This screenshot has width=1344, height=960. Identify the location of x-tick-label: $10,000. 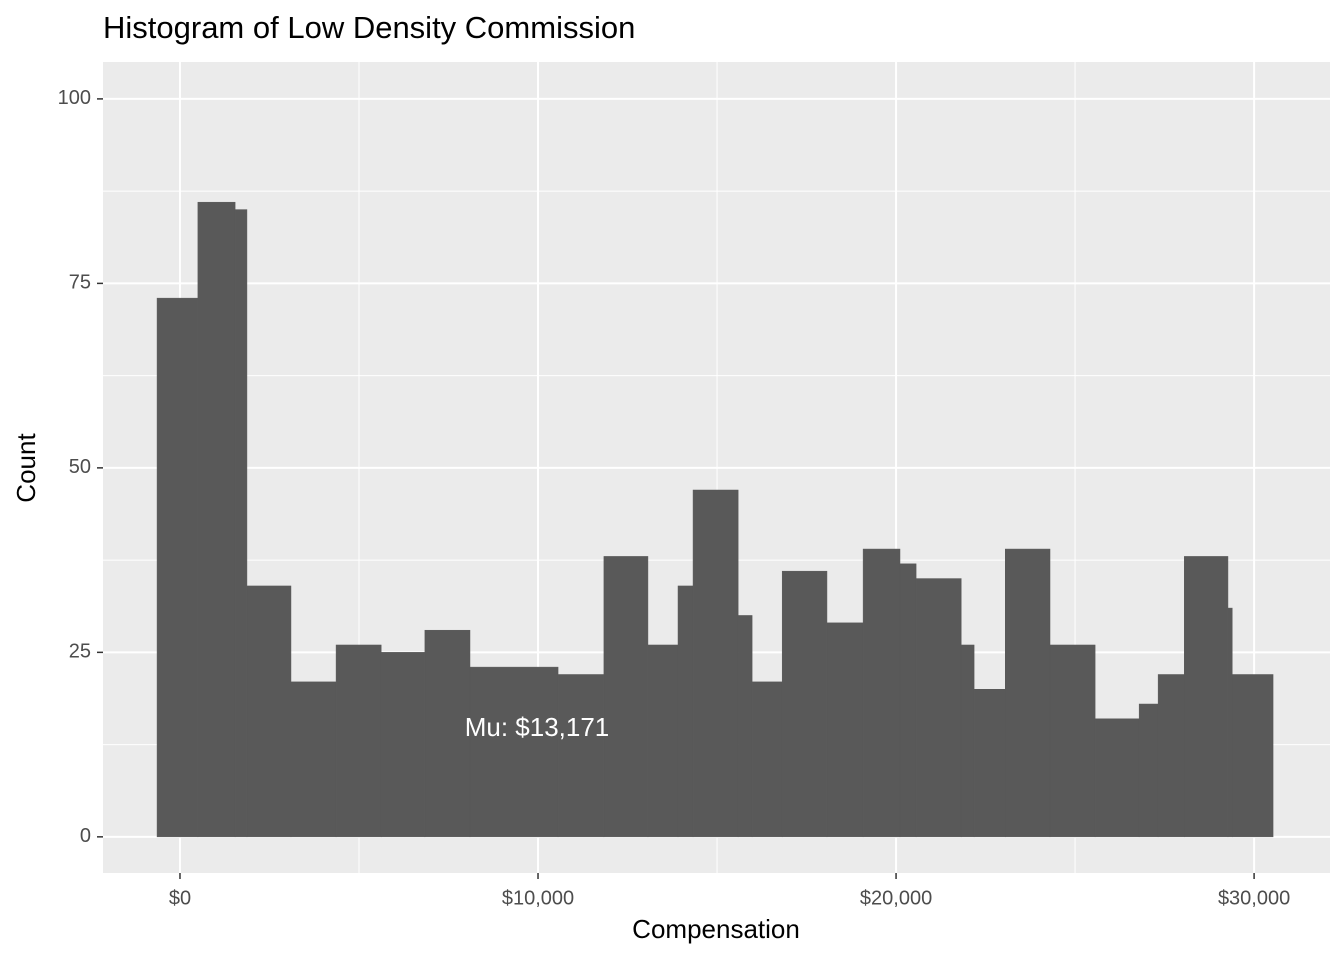
(538, 898).